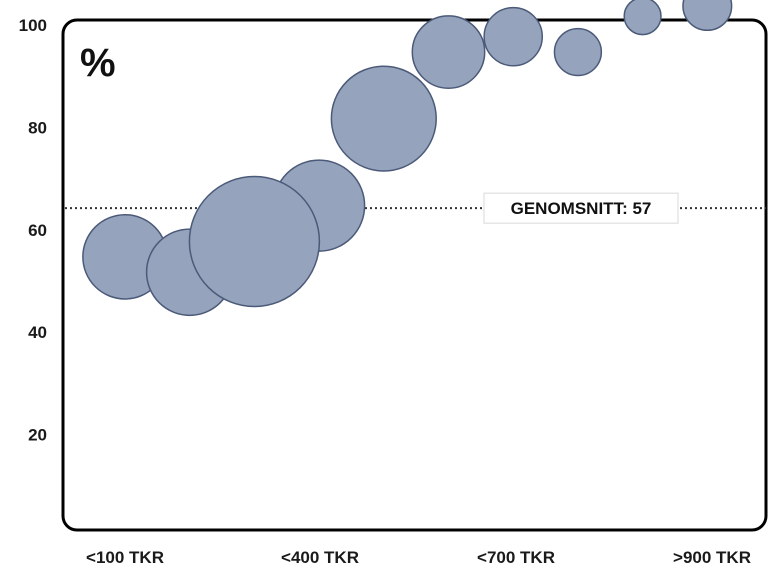 Image resolution: width=768 pixels, height=568 pixels. Describe the element at coordinates (37, 332) in the screenshot. I see `y-tick-label: 40` at that location.